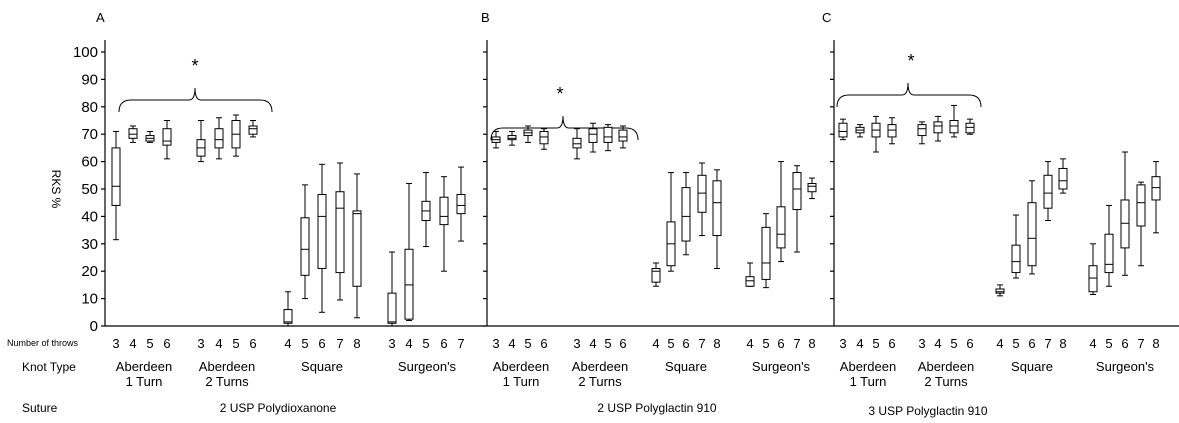  Describe the element at coordinates (444, 211) in the screenshot. I see `panel-a-box-4-6-iqr` at that location.